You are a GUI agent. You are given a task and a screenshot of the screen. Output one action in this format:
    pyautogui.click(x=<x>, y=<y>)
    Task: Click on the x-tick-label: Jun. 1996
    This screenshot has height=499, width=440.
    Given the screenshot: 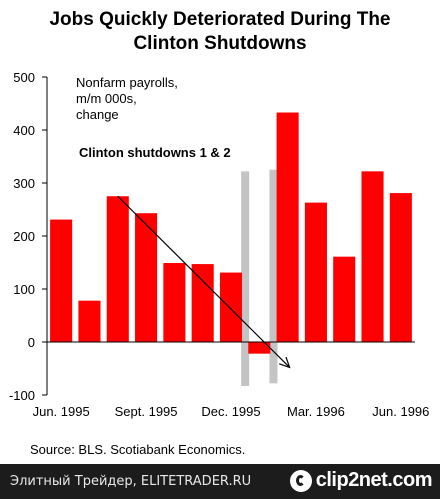 What is the action you would take?
    pyautogui.click(x=400, y=411)
    